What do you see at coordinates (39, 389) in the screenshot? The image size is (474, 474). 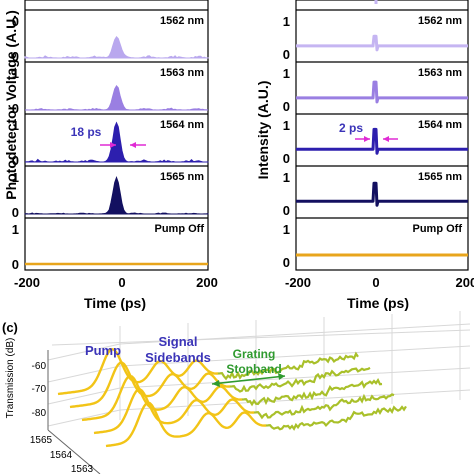 I see `panel-c-z-tick-70: -70` at bounding box center [39, 389].